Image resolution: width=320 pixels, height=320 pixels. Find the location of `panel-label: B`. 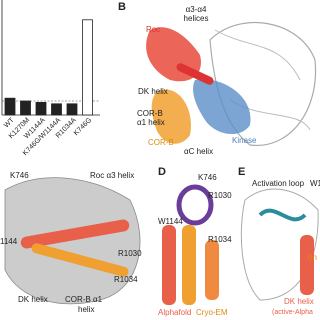

panel-label: B is located at coordinates (122, 7).